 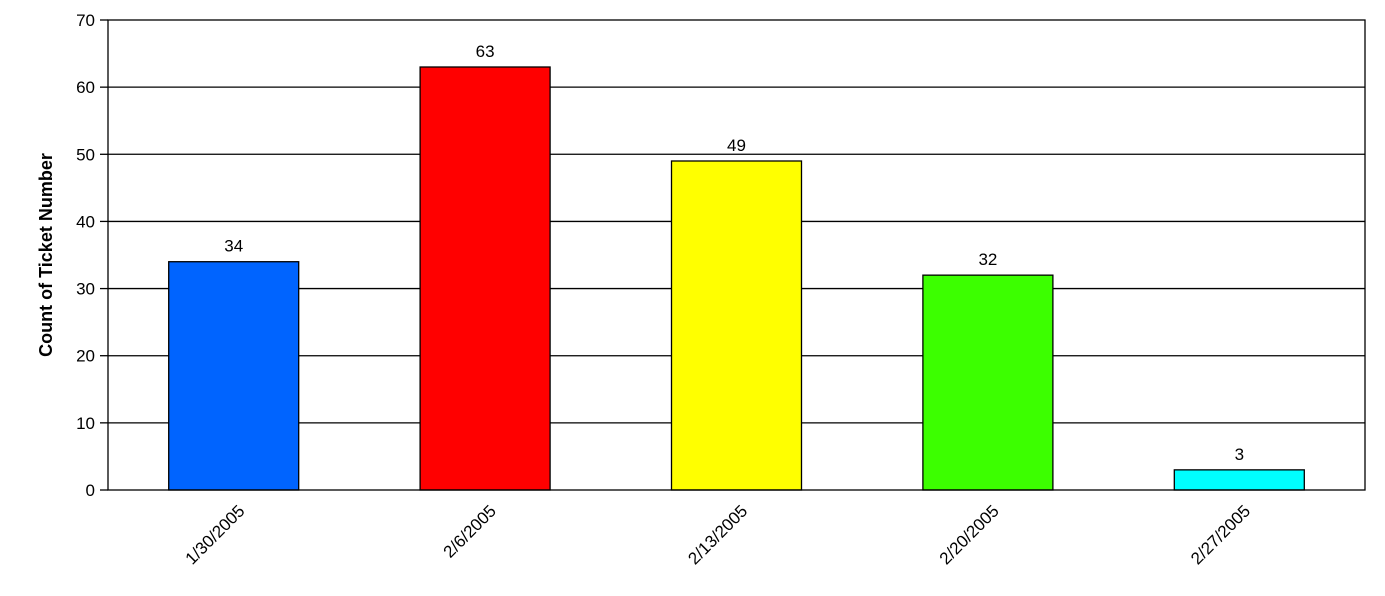 I want to click on y-tick-label: 40, so click(x=85, y=221).